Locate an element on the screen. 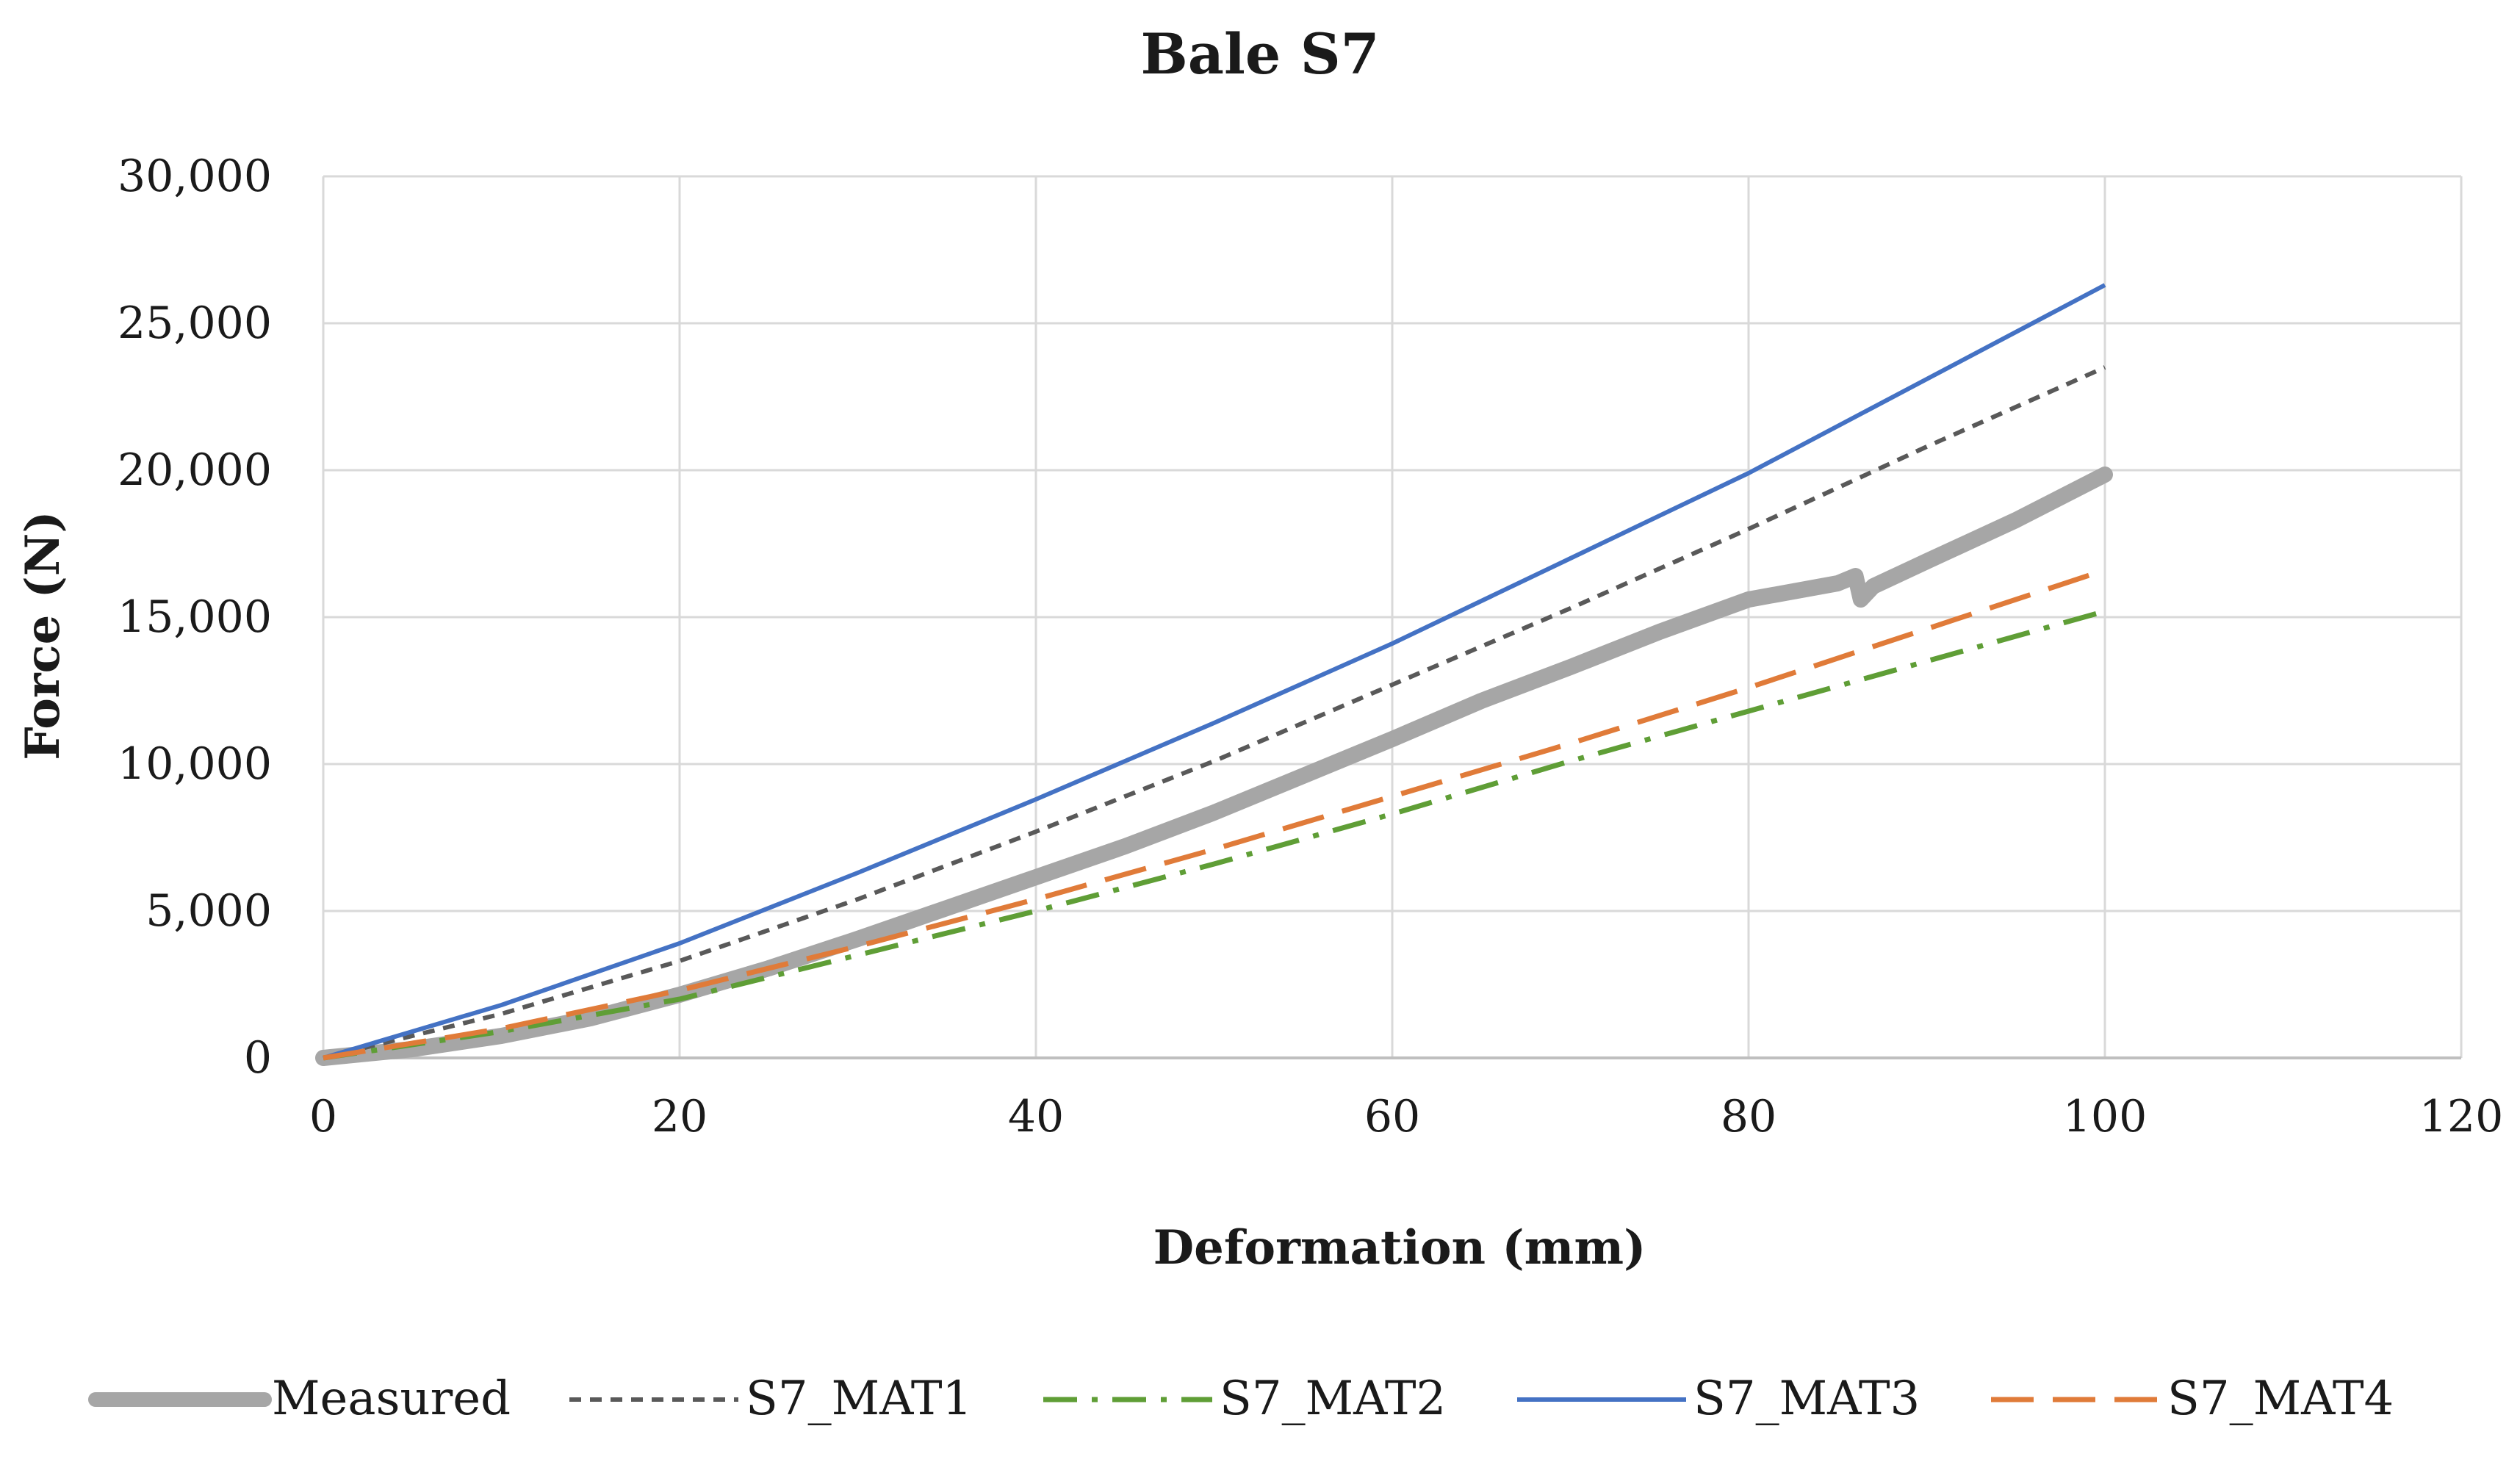 This screenshot has width=2520, height=1462. legend-label: Measured is located at coordinates (391, 1399).